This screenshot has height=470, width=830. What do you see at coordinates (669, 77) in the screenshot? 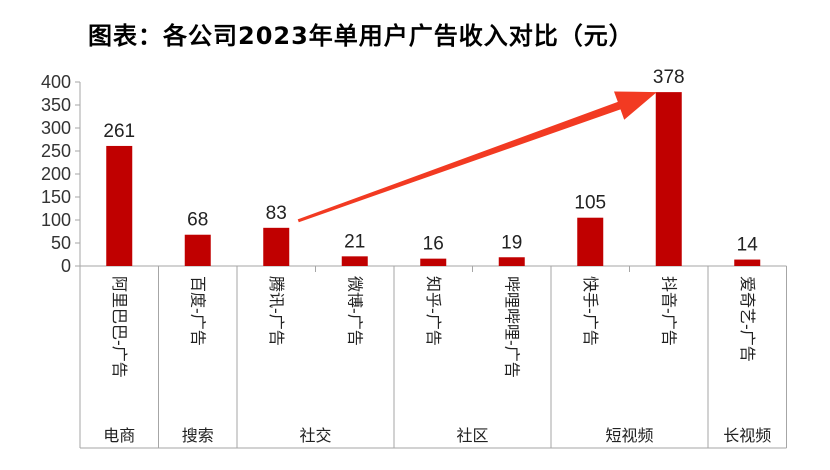
I see `data-label: 378` at bounding box center [669, 77].